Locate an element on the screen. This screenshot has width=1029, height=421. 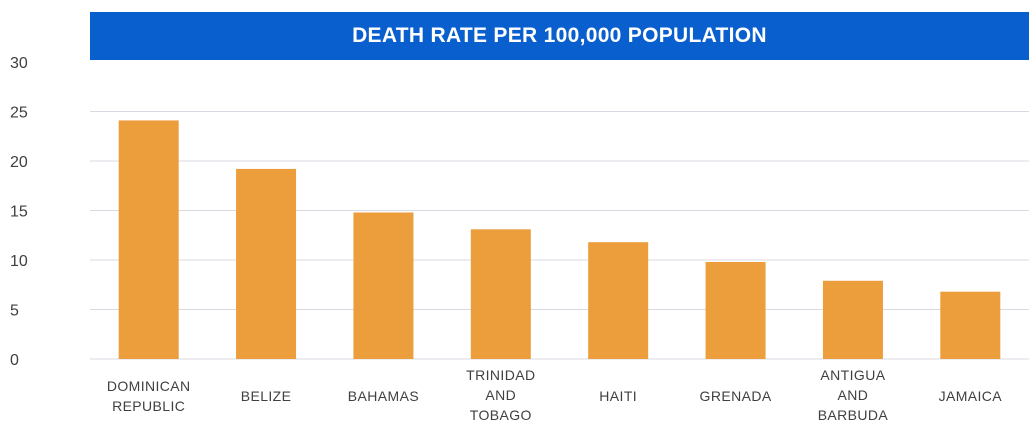
x-tick-label-line: TRINIDAD is located at coordinates (500, 375).